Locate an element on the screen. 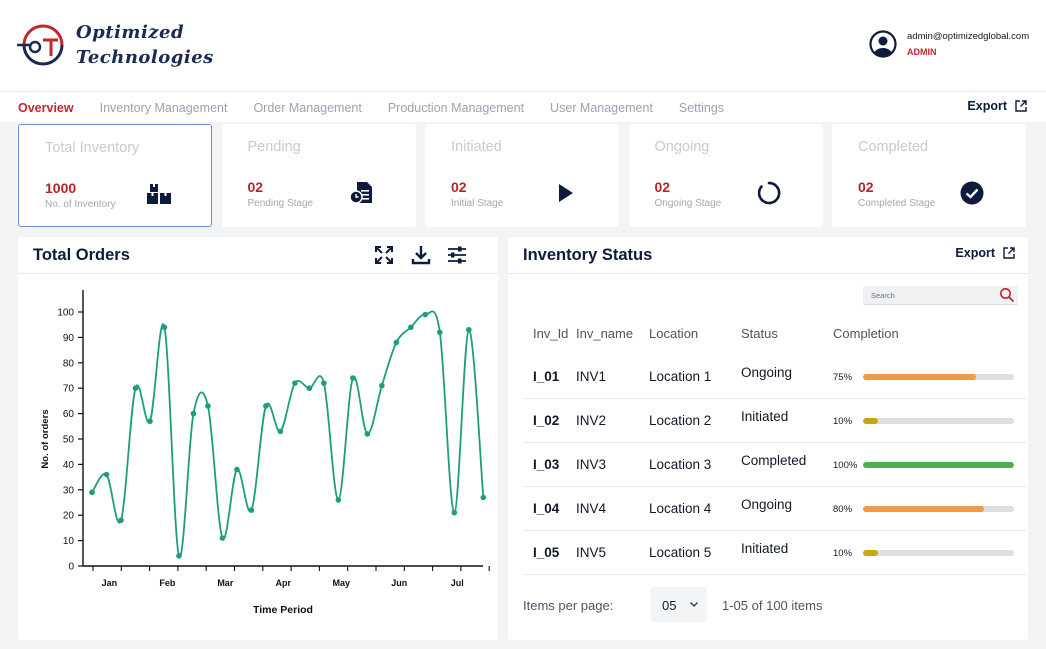 The height and width of the screenshot is (649, 1046). stat-card-initiated: Initiated 02 Initial Stage is located at coordinates (522, 175).